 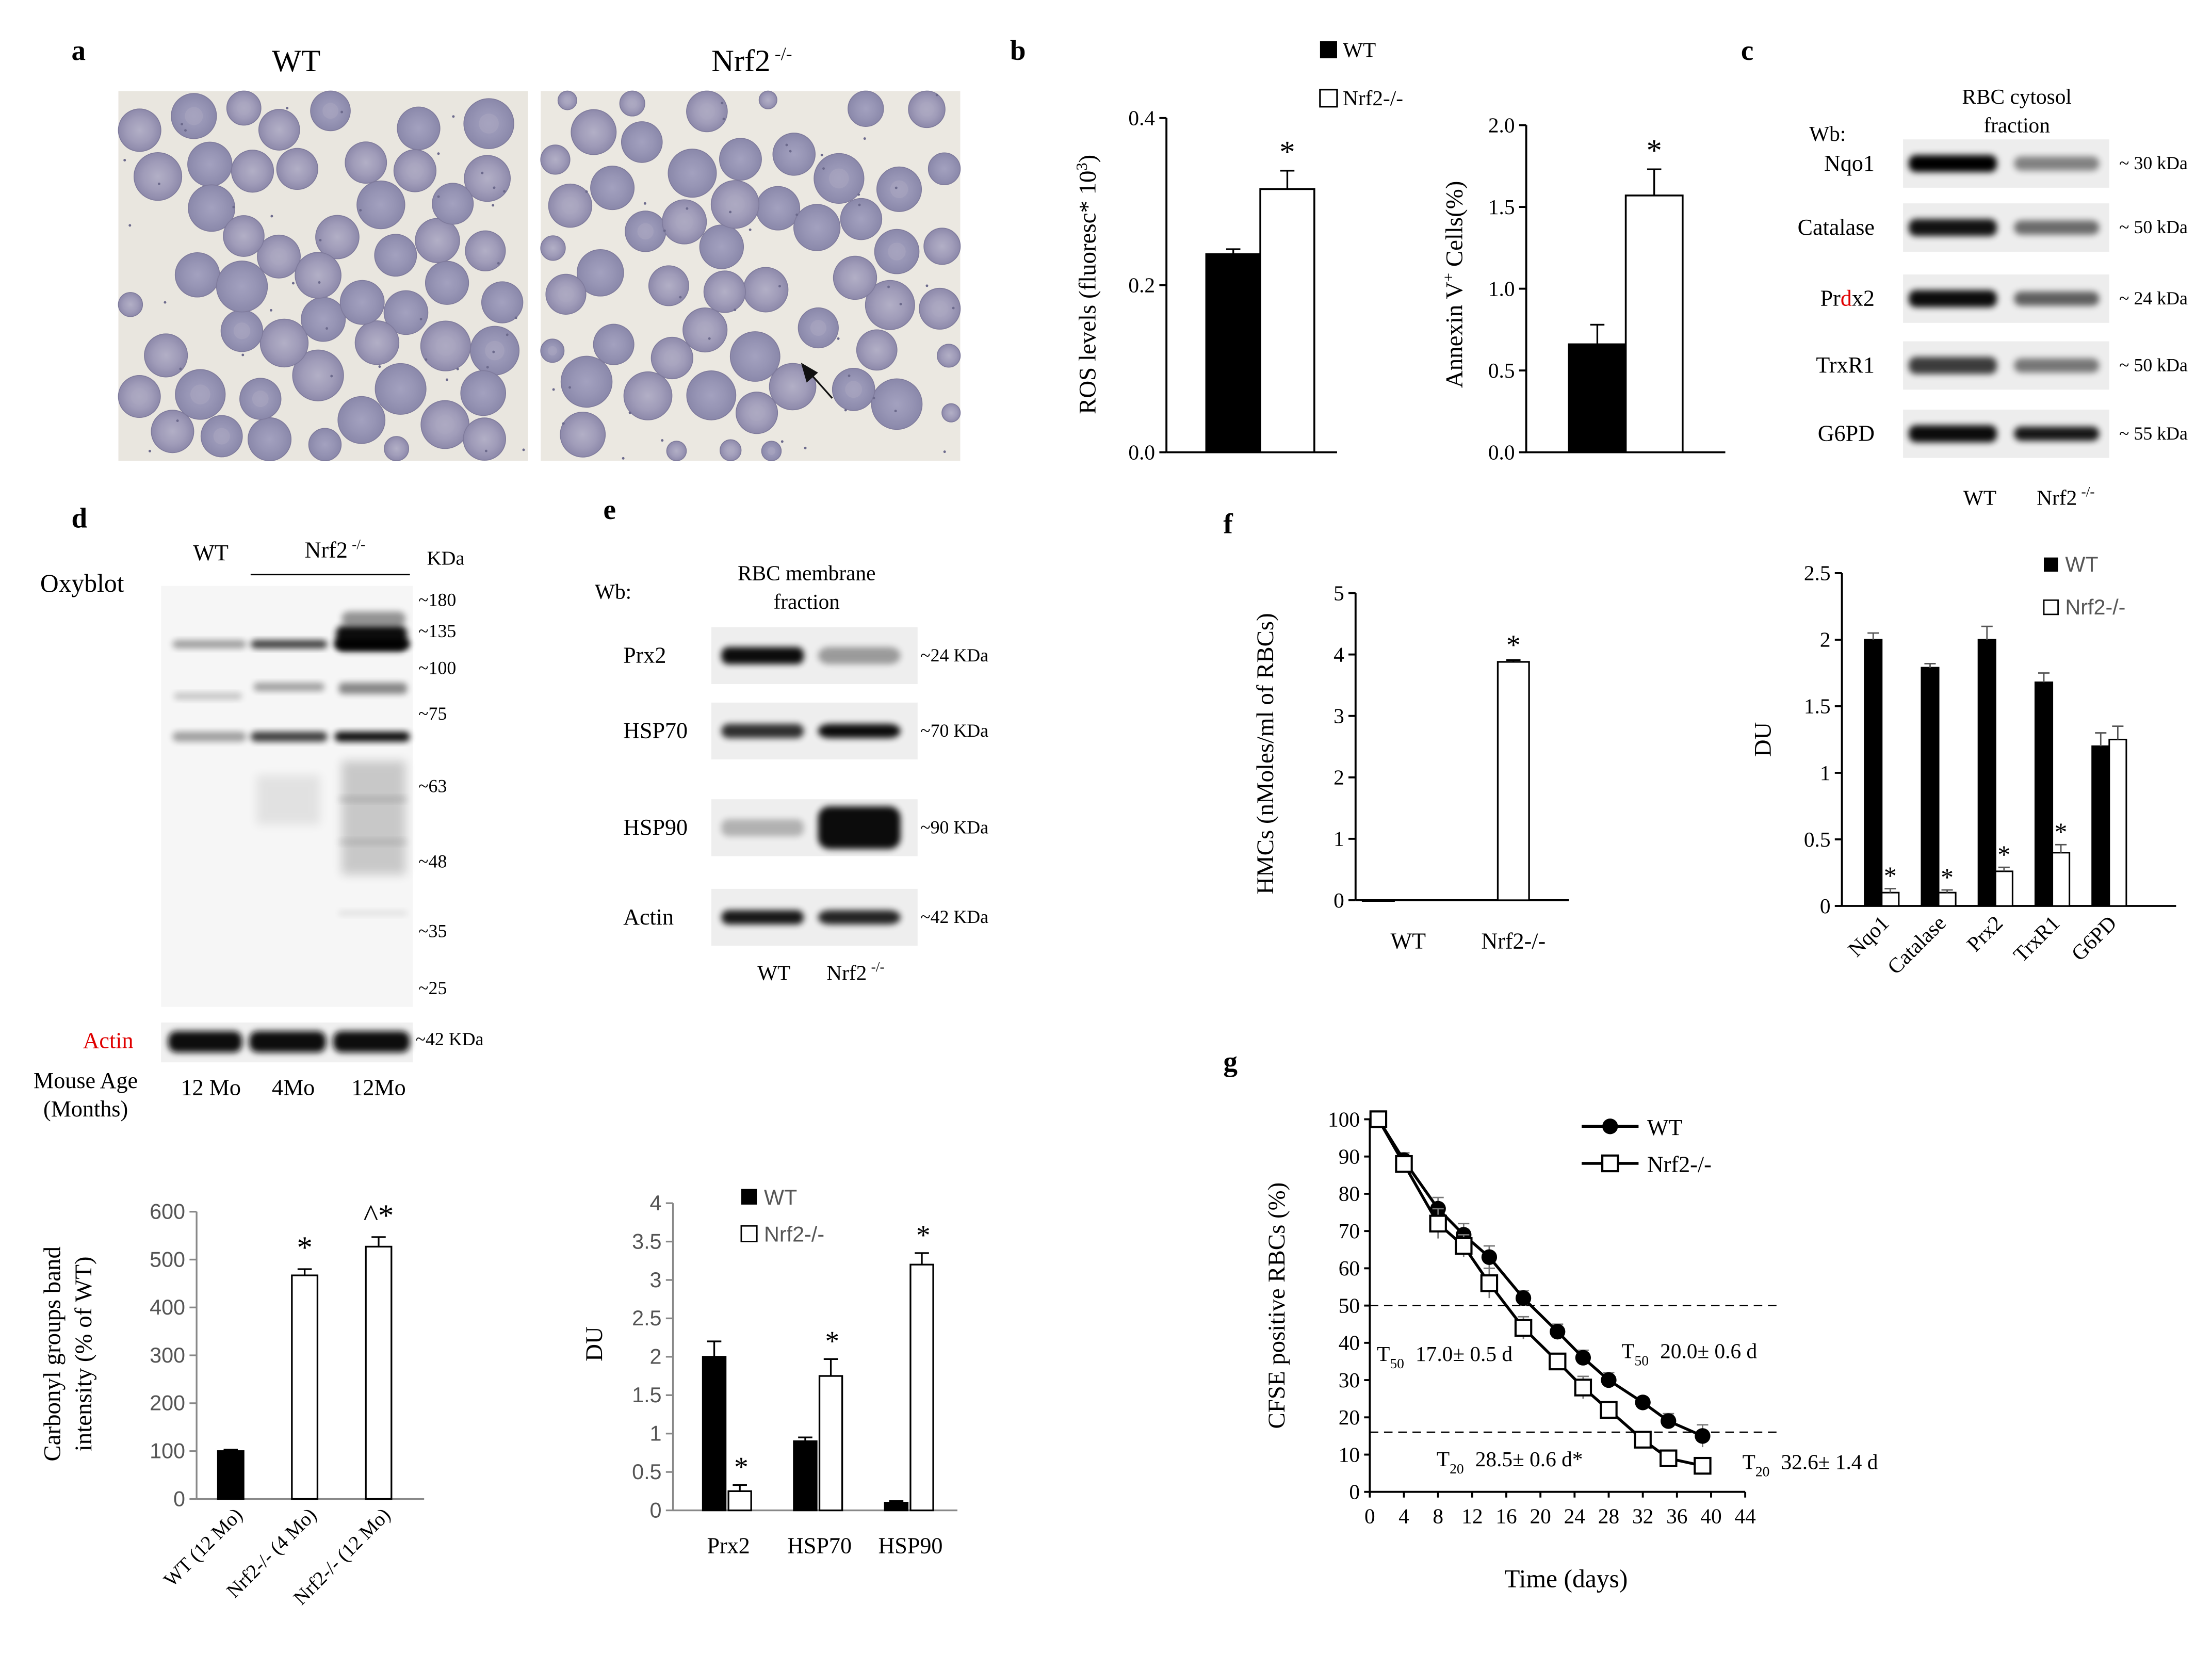 What do you see at coordinates (1540, 1516) in the screenshot?
I see `x-tick-label: 20` at bounding box center [1540, 1516].